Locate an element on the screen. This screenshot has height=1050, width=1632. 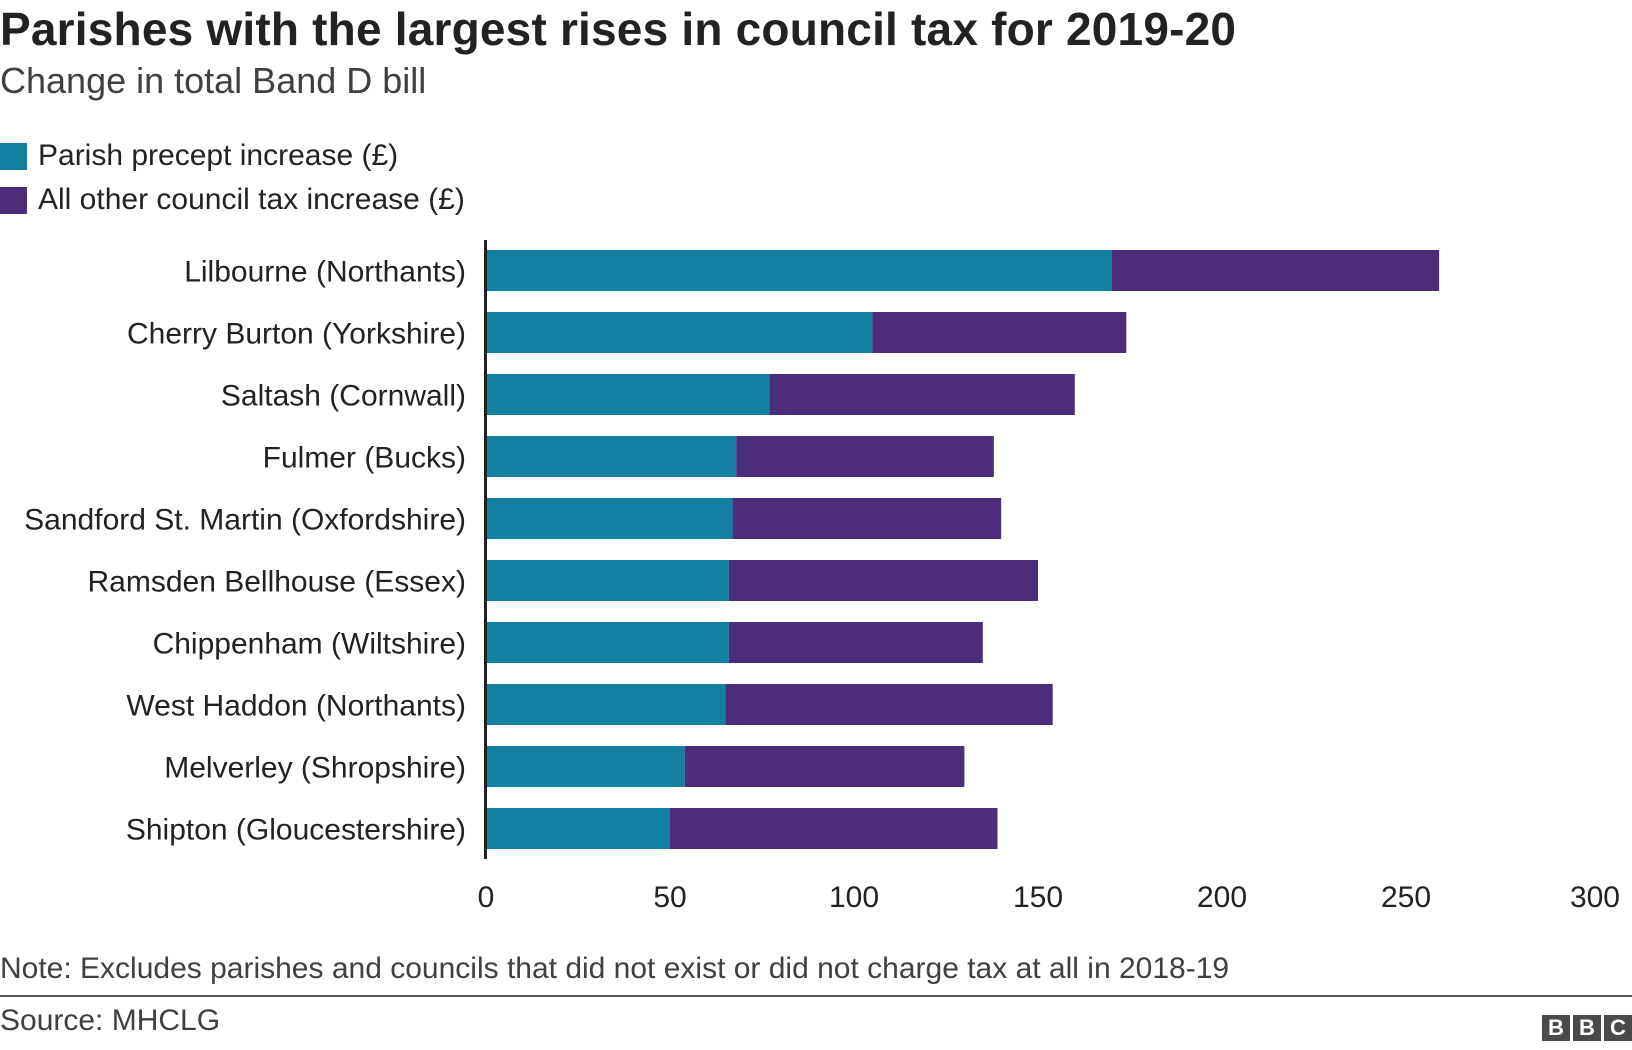
x-tick-label: 50 is located at coordinates (669, 897).